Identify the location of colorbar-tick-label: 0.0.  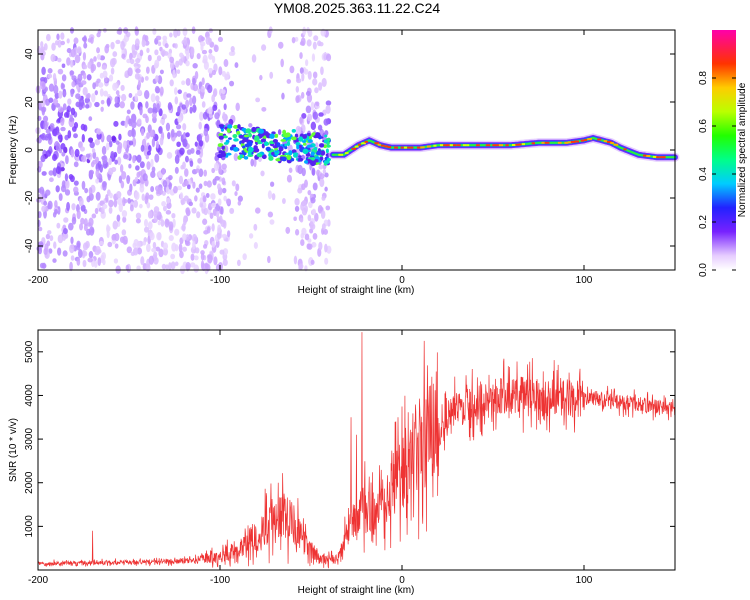
(703, 270).